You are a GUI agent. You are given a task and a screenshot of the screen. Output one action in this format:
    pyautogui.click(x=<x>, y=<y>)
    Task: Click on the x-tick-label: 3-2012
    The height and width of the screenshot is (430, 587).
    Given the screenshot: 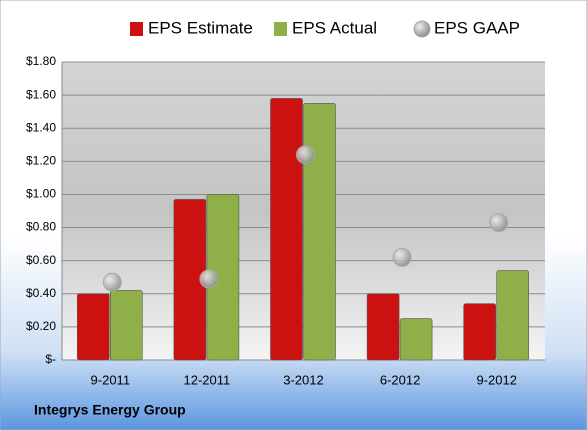 What is the action you would take?
    pyautogui.click(x=303, y=379)
    